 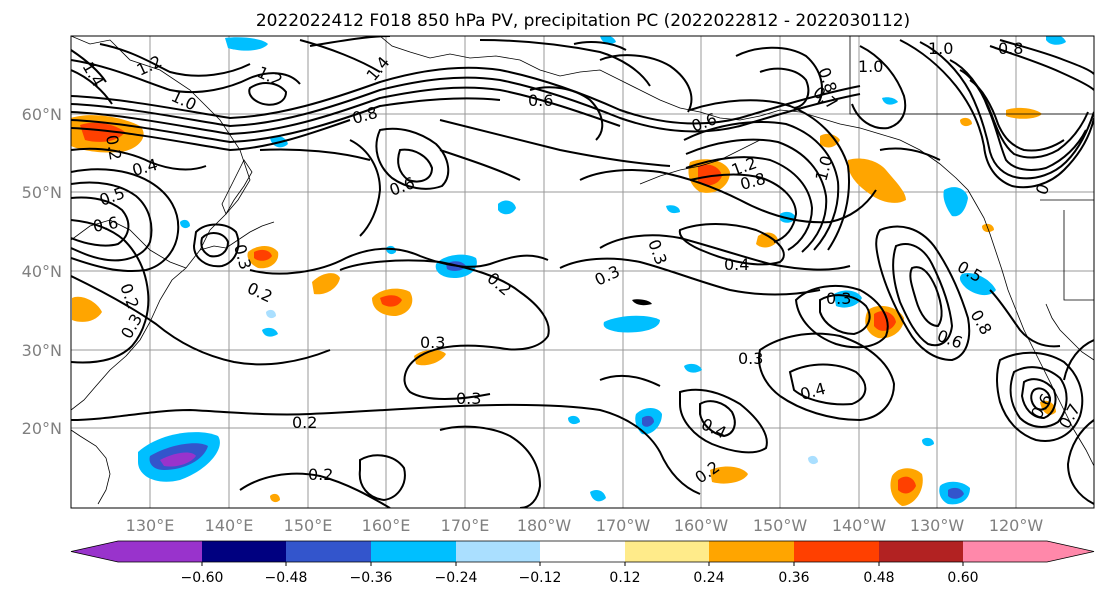 What do you see at coordinates (736, 264) in the screenshot?
I see `contour-label: 0.4` at bounding box center [736, 264].